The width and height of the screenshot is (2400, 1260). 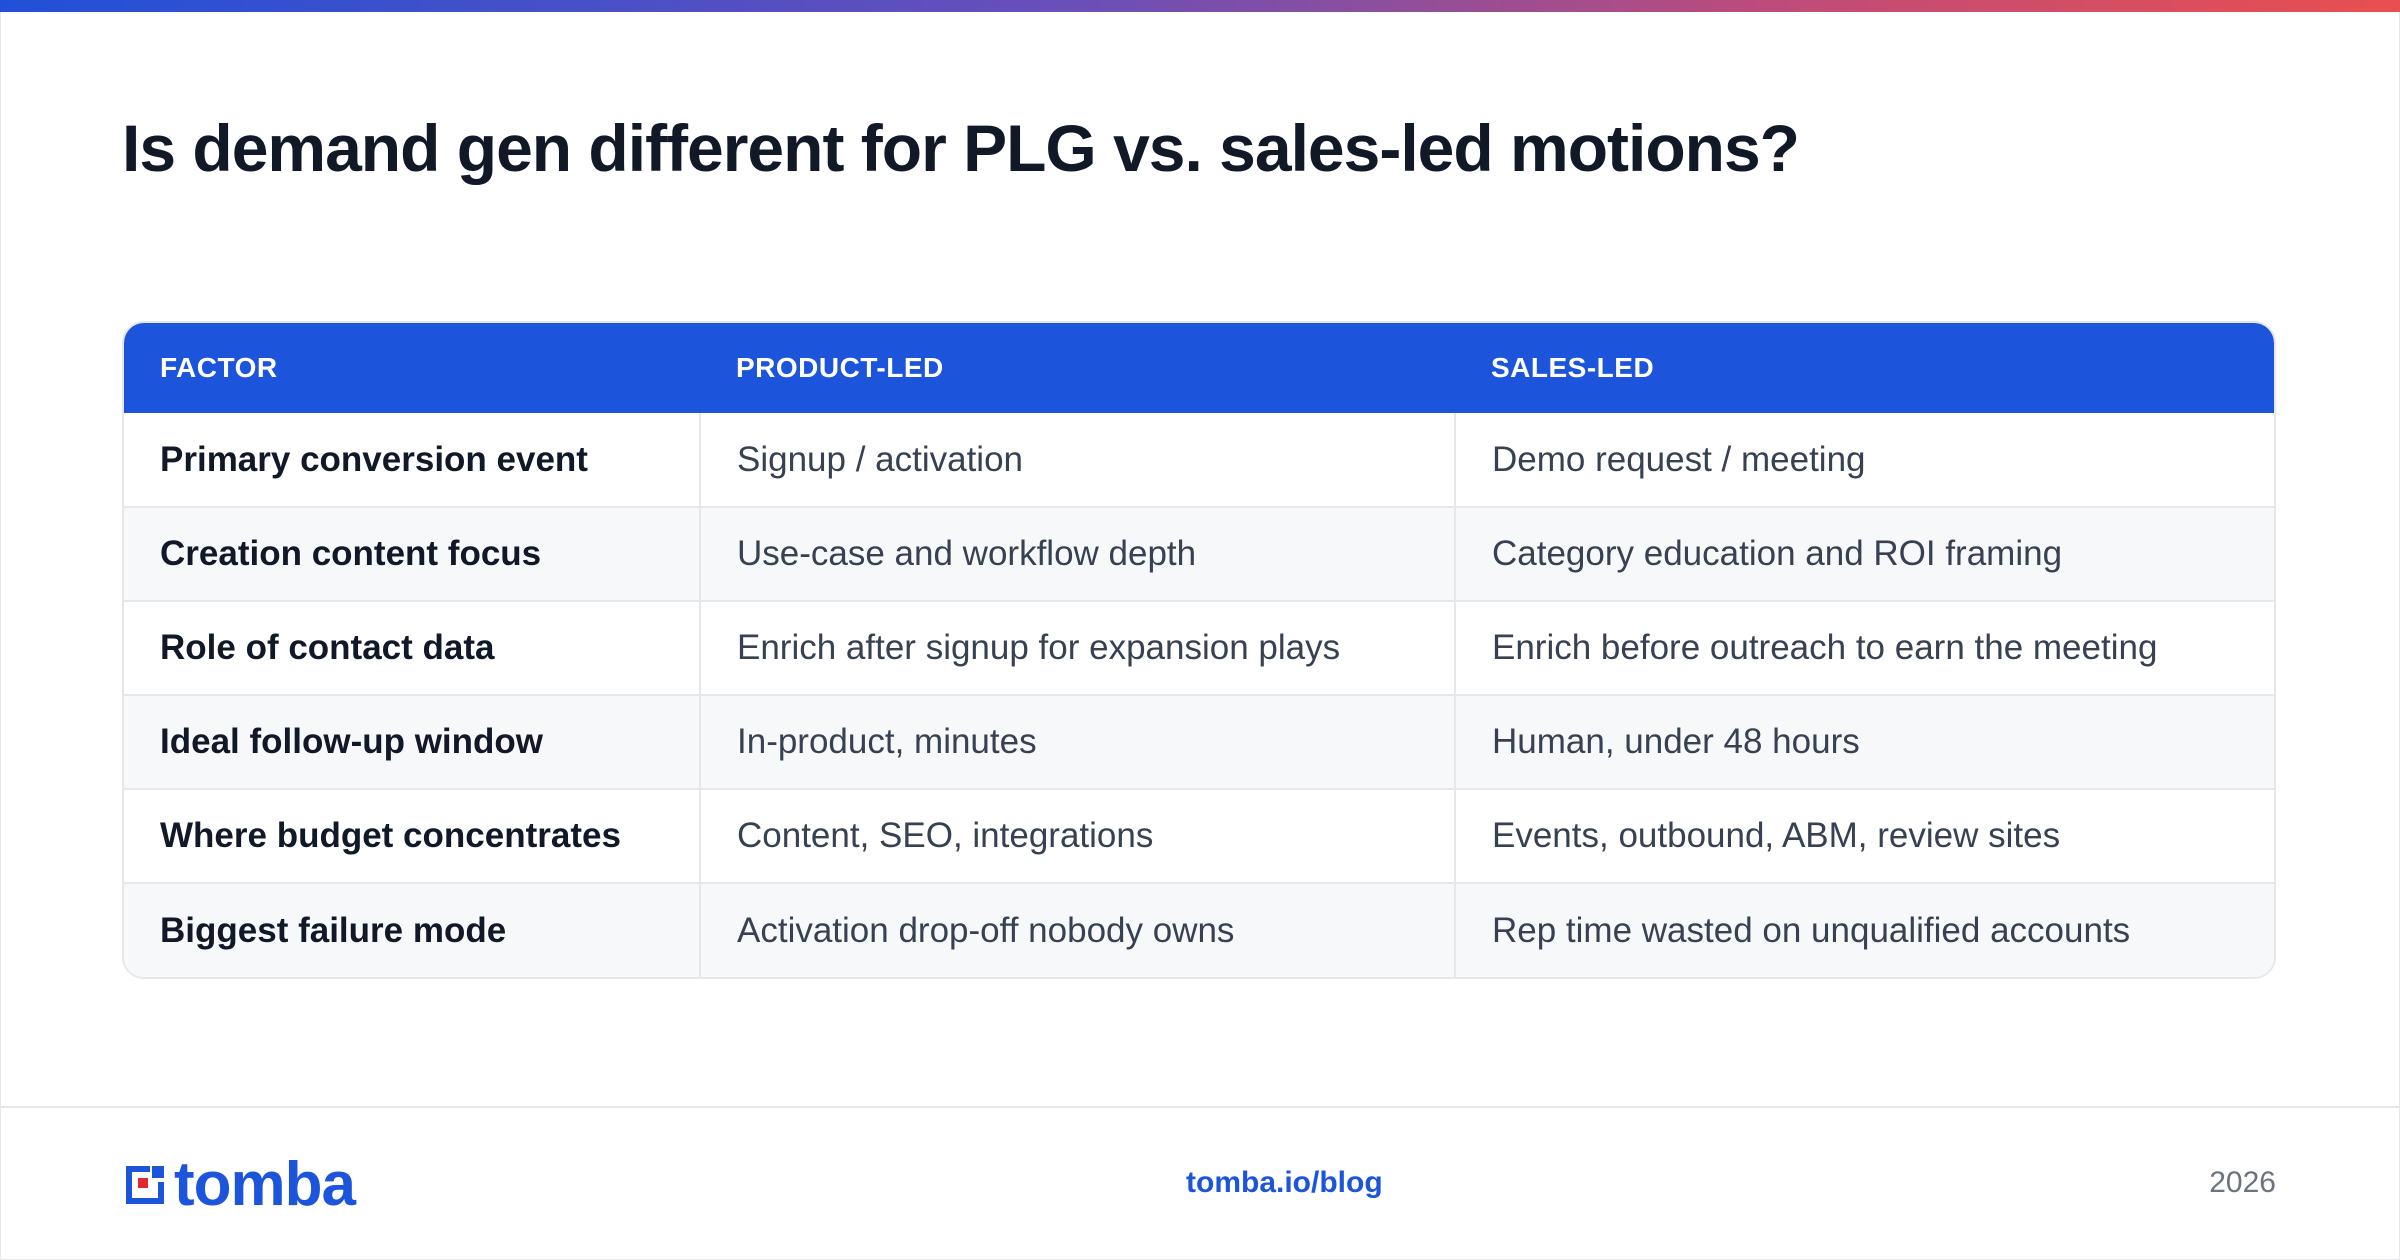 I want to click on logo-wordmark: tomba, so click(x=265, y=1184).